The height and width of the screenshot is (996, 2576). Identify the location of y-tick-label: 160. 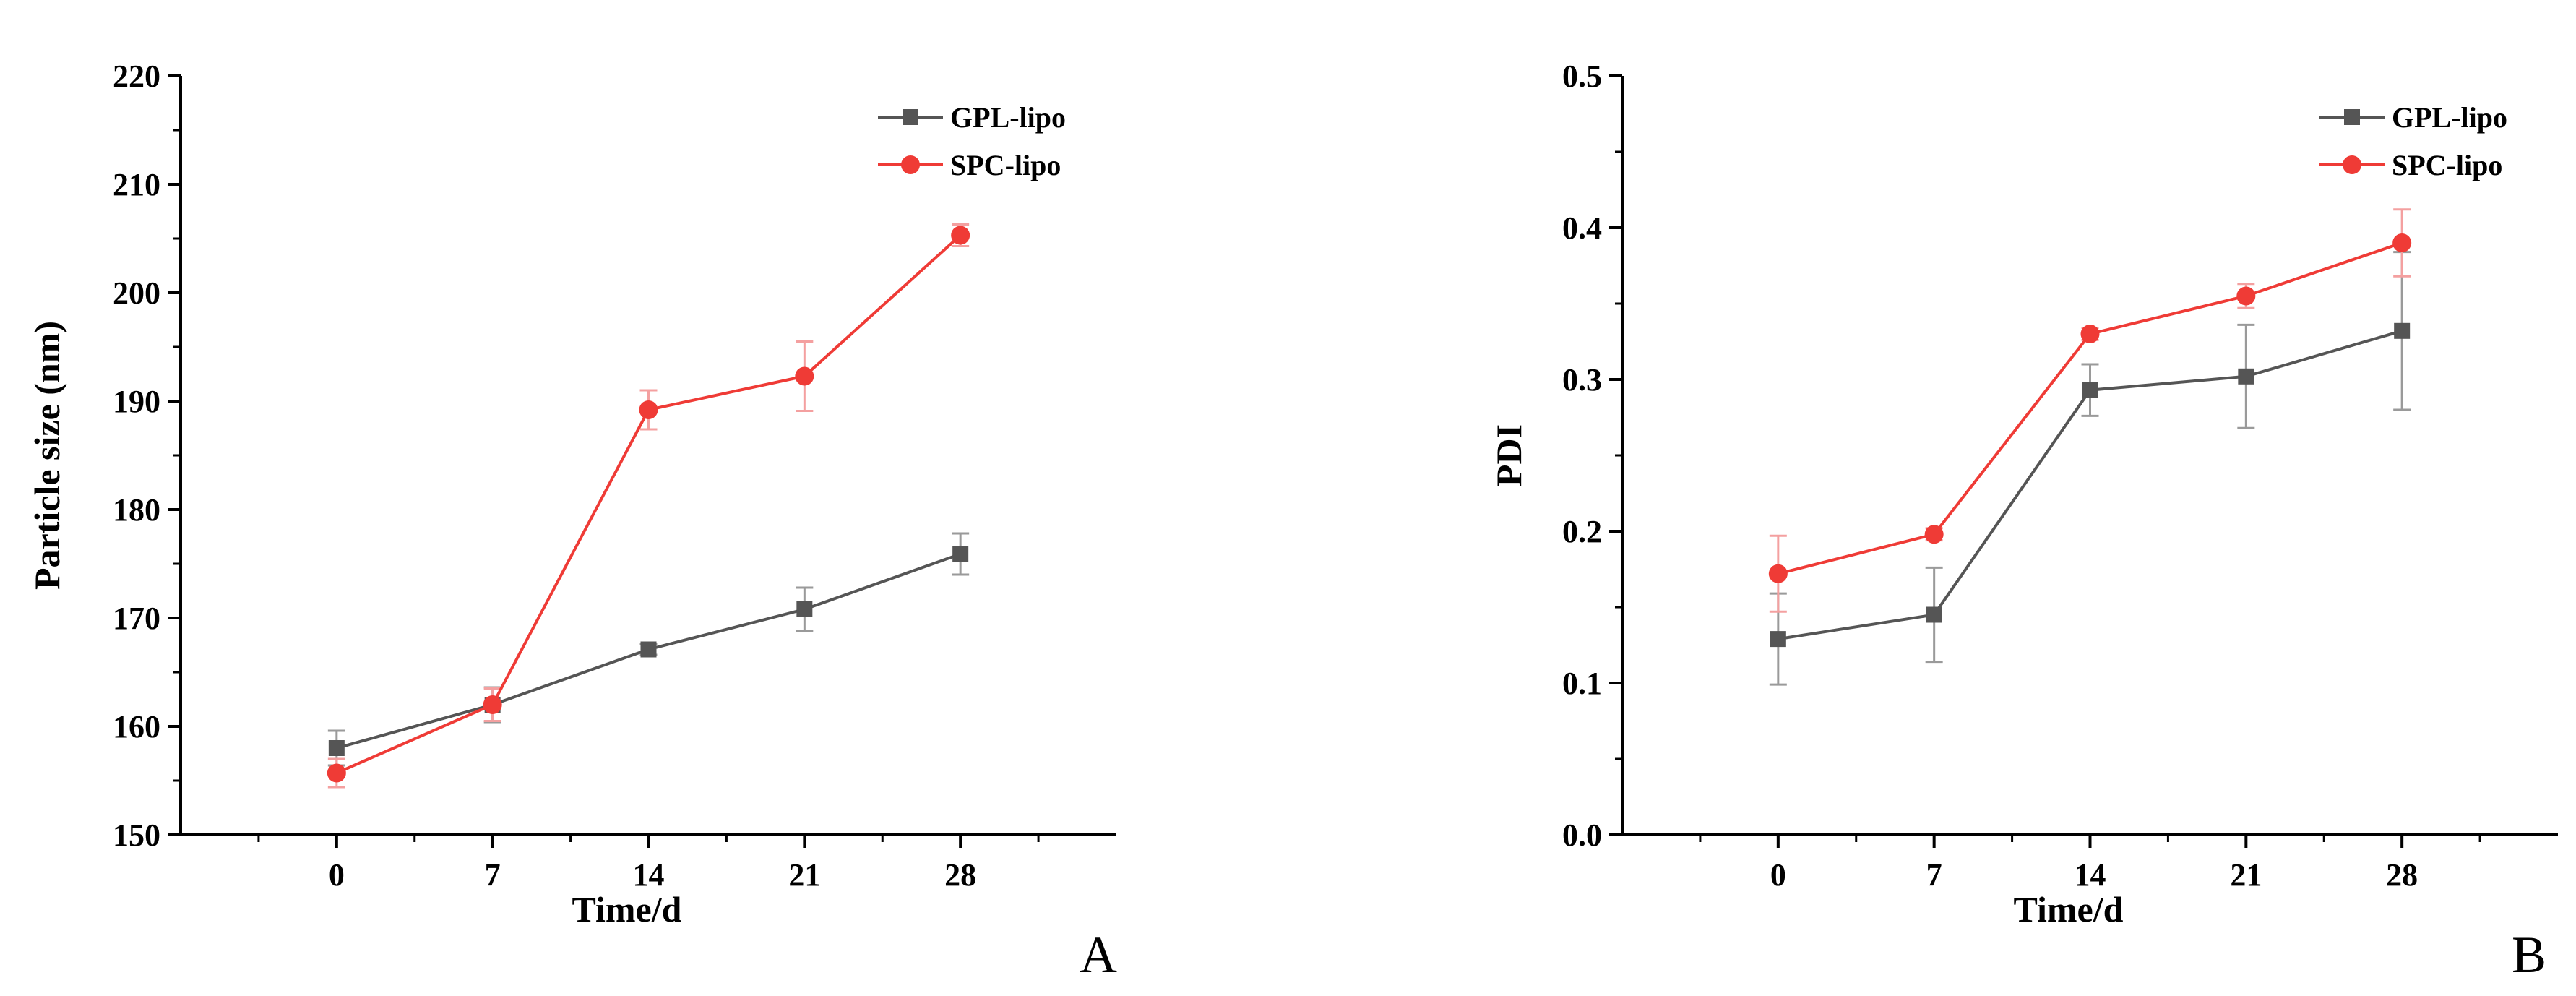
(136, 727).